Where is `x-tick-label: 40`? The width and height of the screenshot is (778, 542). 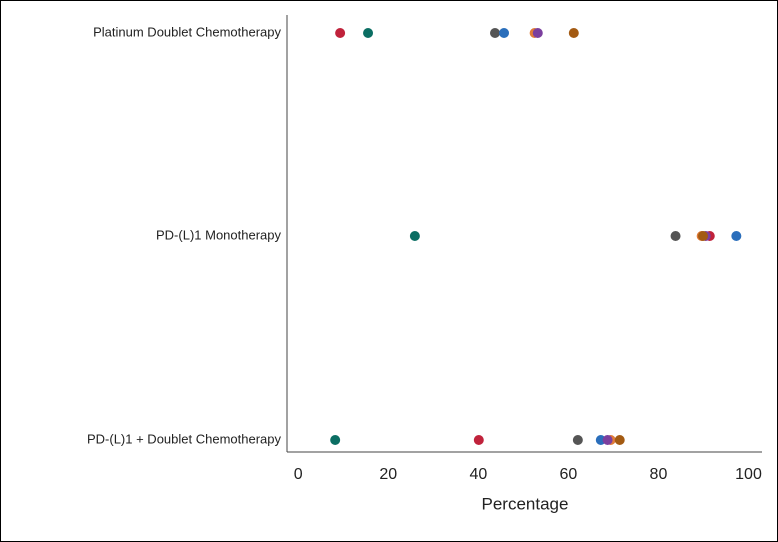 x-tick-label: 40 is located at coordinates (478, 474).